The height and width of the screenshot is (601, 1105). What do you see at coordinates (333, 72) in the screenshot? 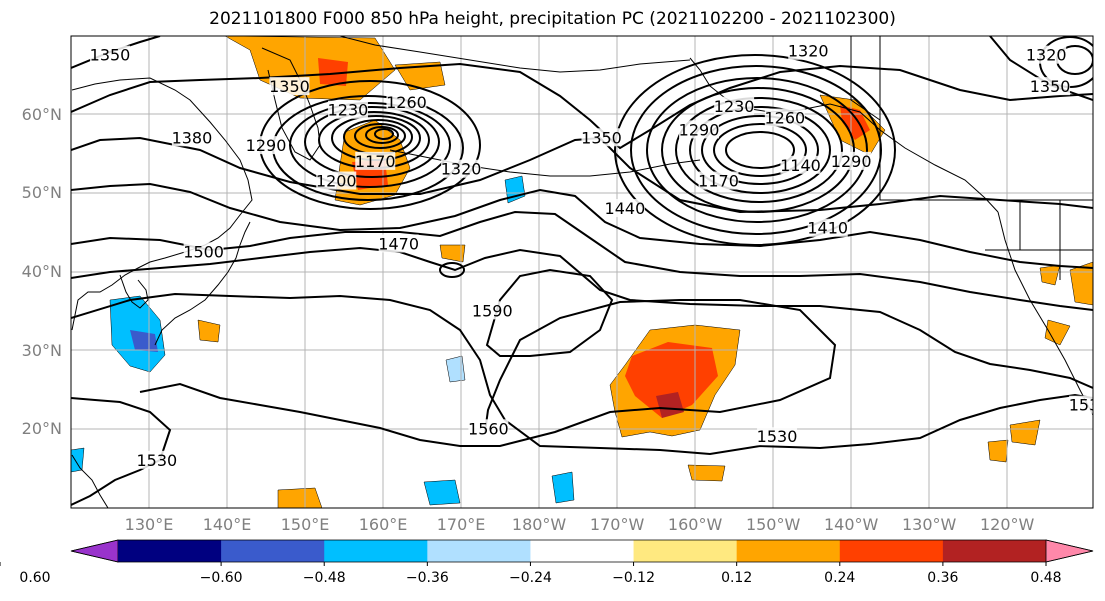
I see `precip-strong-area` at bounding box center [333, 72].